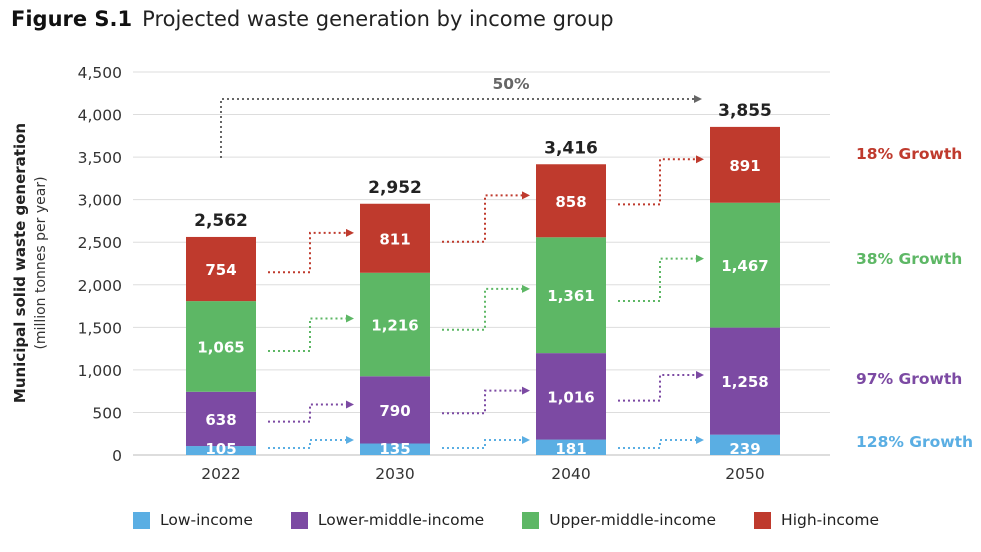  What do you see at coordinates (633, 520) in the screenshot?
I see `legend-label: Upper-middle-income` at bounding box center [633, 520].